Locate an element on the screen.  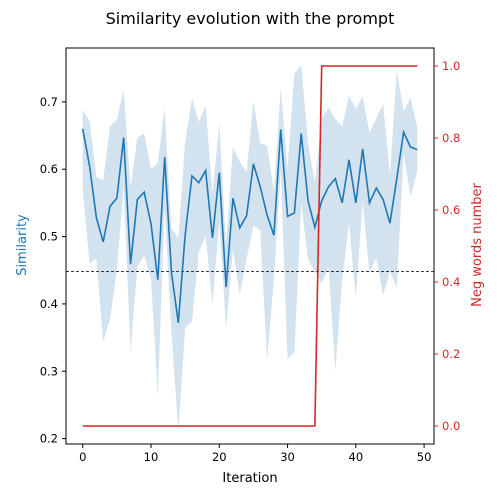
y-right-tick-label: 0.4 is located at coordinates (451, 282).